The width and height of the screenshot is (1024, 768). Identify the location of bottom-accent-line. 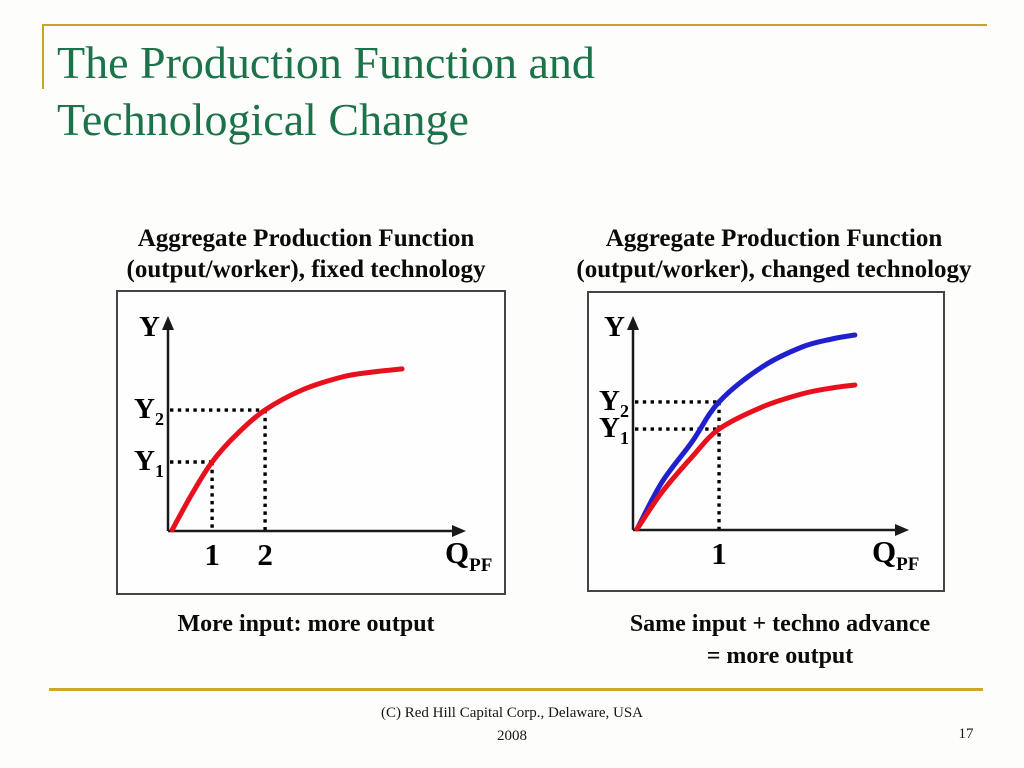
(516, 689).